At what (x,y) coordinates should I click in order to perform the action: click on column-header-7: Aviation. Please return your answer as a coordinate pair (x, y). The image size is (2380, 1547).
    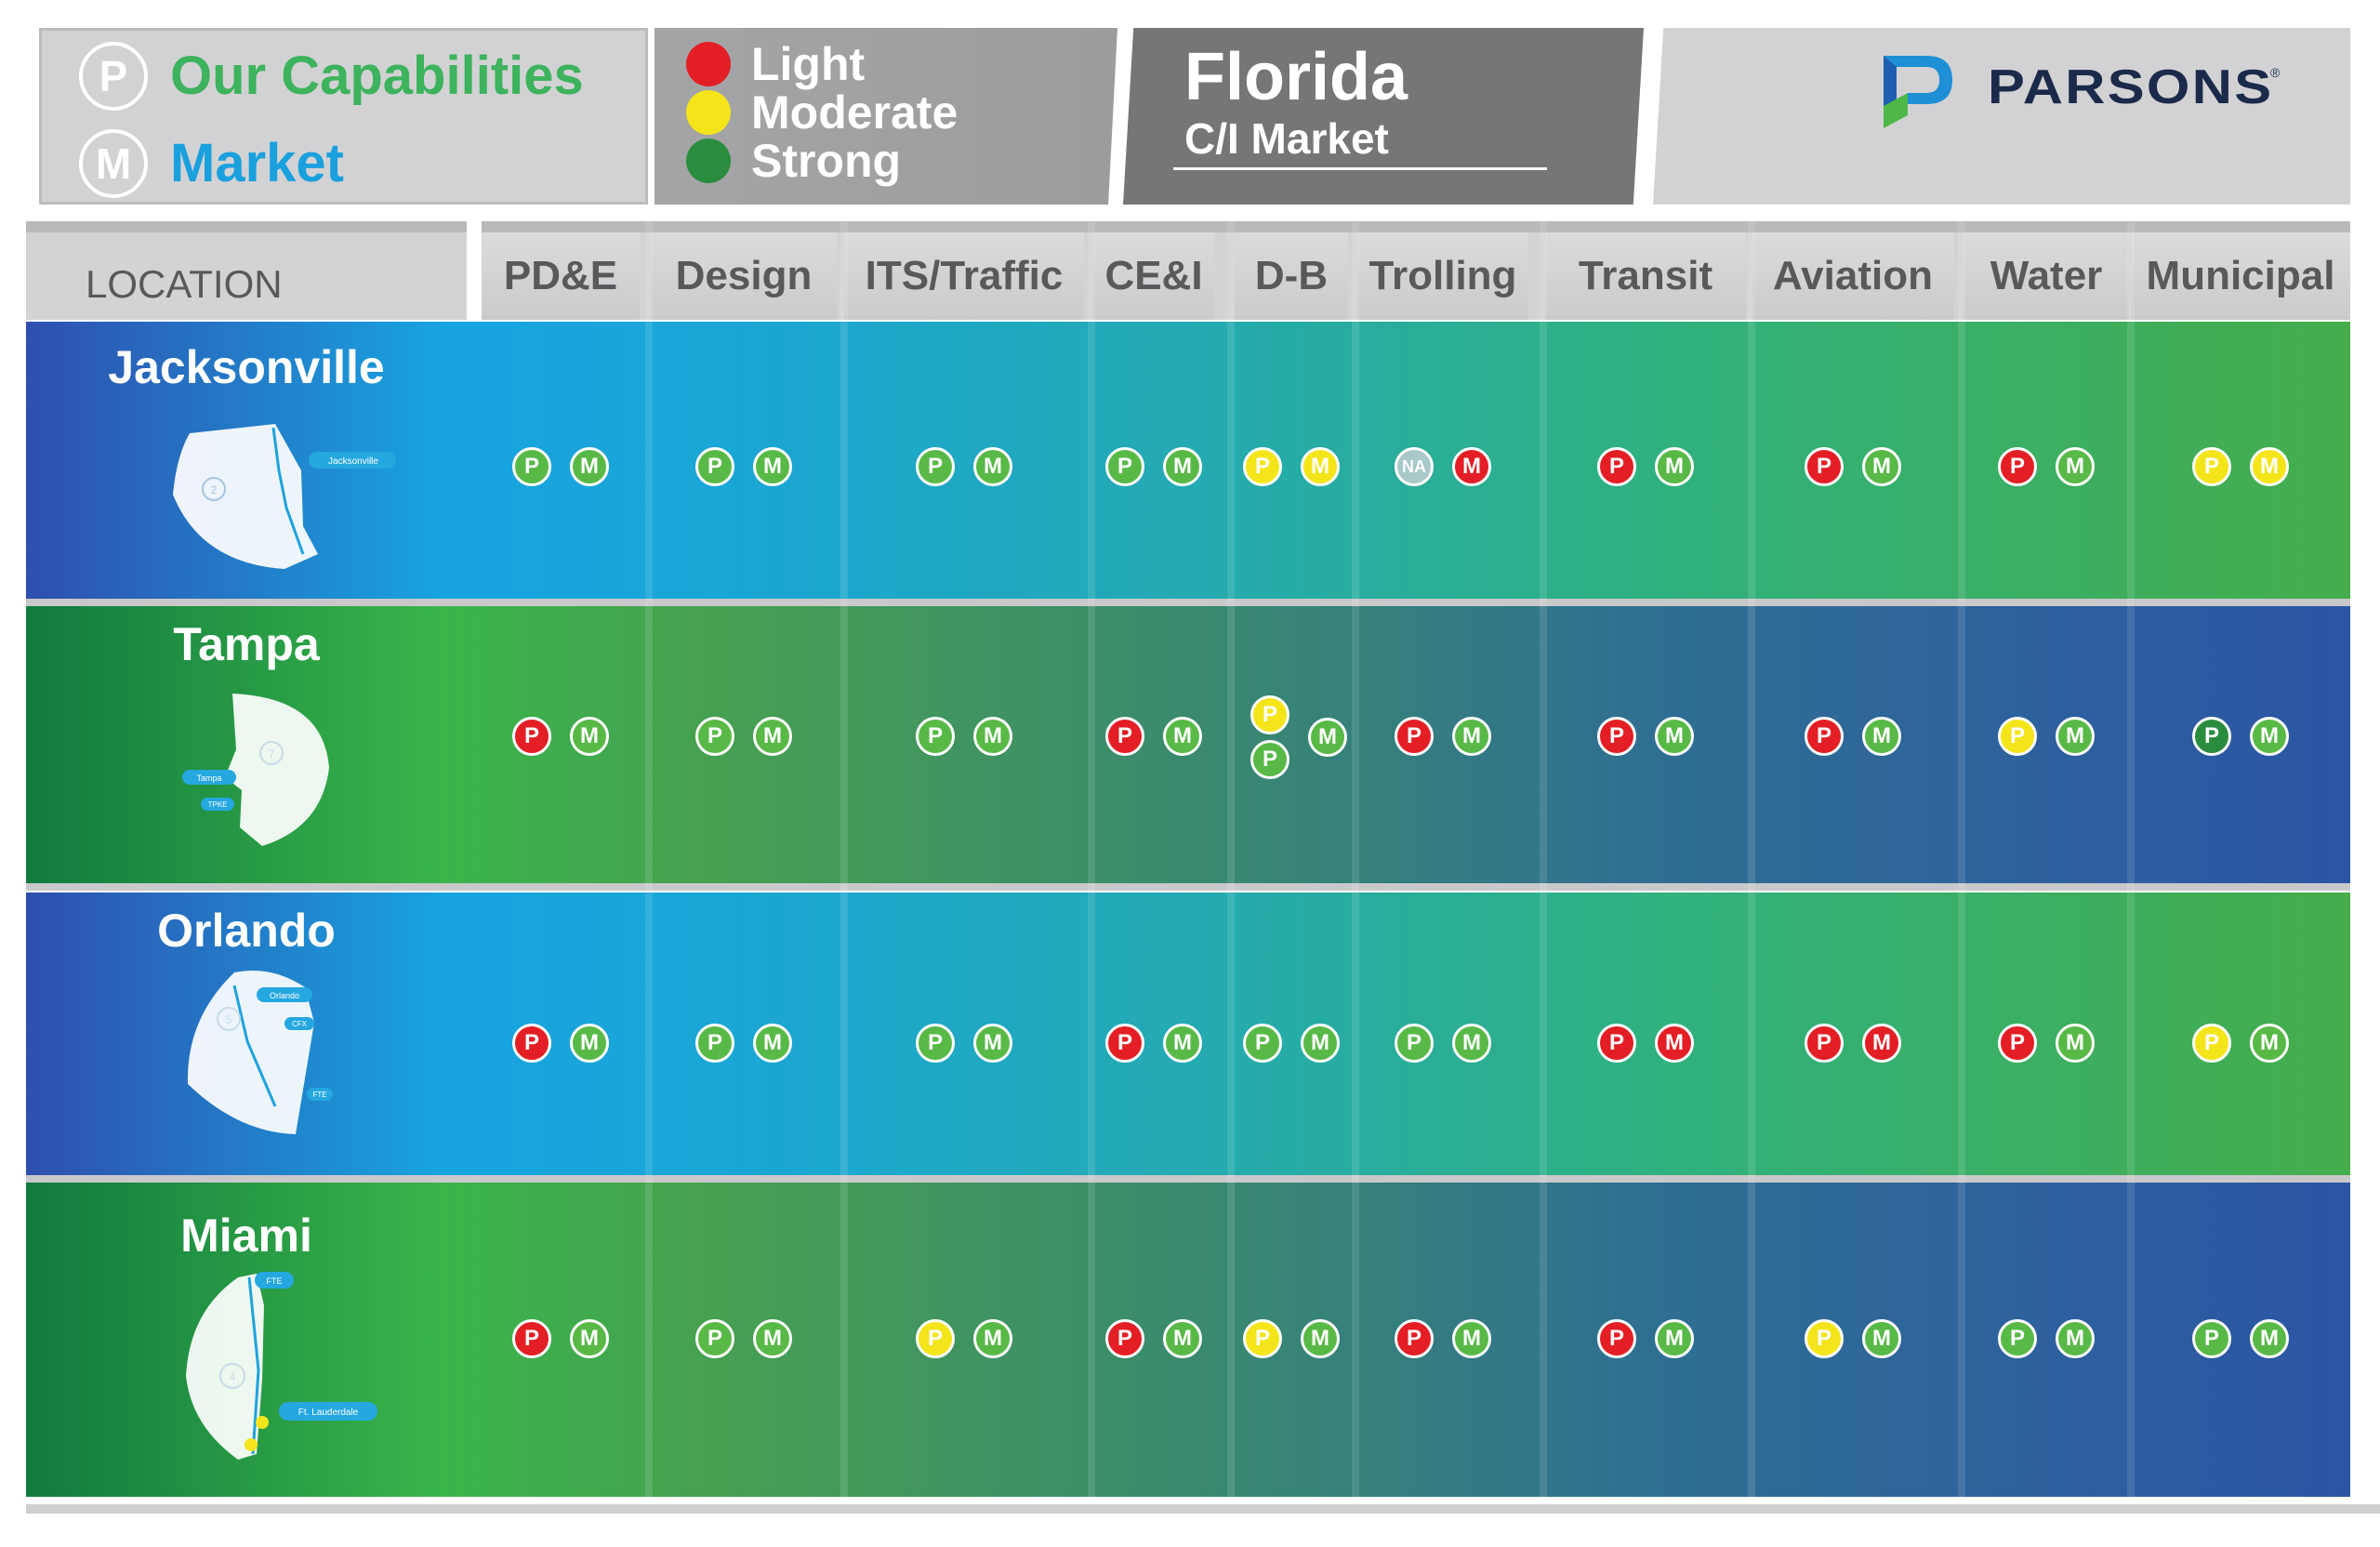
    Looking at the image, I should click on (1853, 270).